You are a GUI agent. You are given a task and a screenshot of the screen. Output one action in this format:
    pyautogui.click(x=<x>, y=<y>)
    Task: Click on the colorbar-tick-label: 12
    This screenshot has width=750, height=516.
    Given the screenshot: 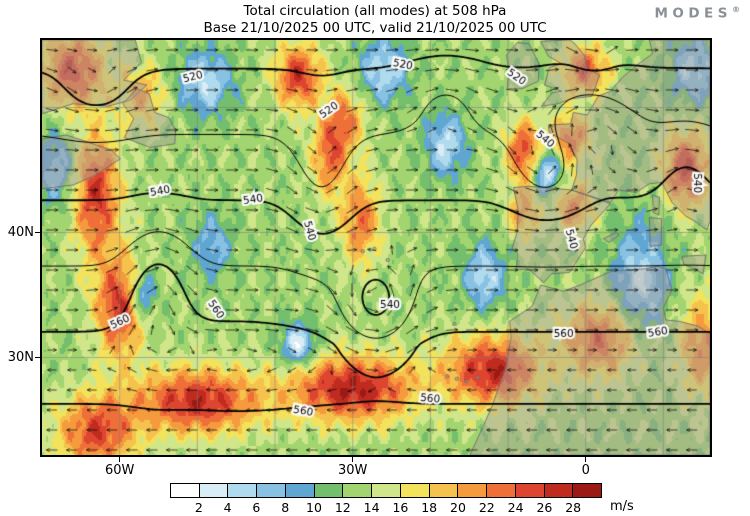 What is the action you would take?
    pyautogui.click(x=342, y=507)
    